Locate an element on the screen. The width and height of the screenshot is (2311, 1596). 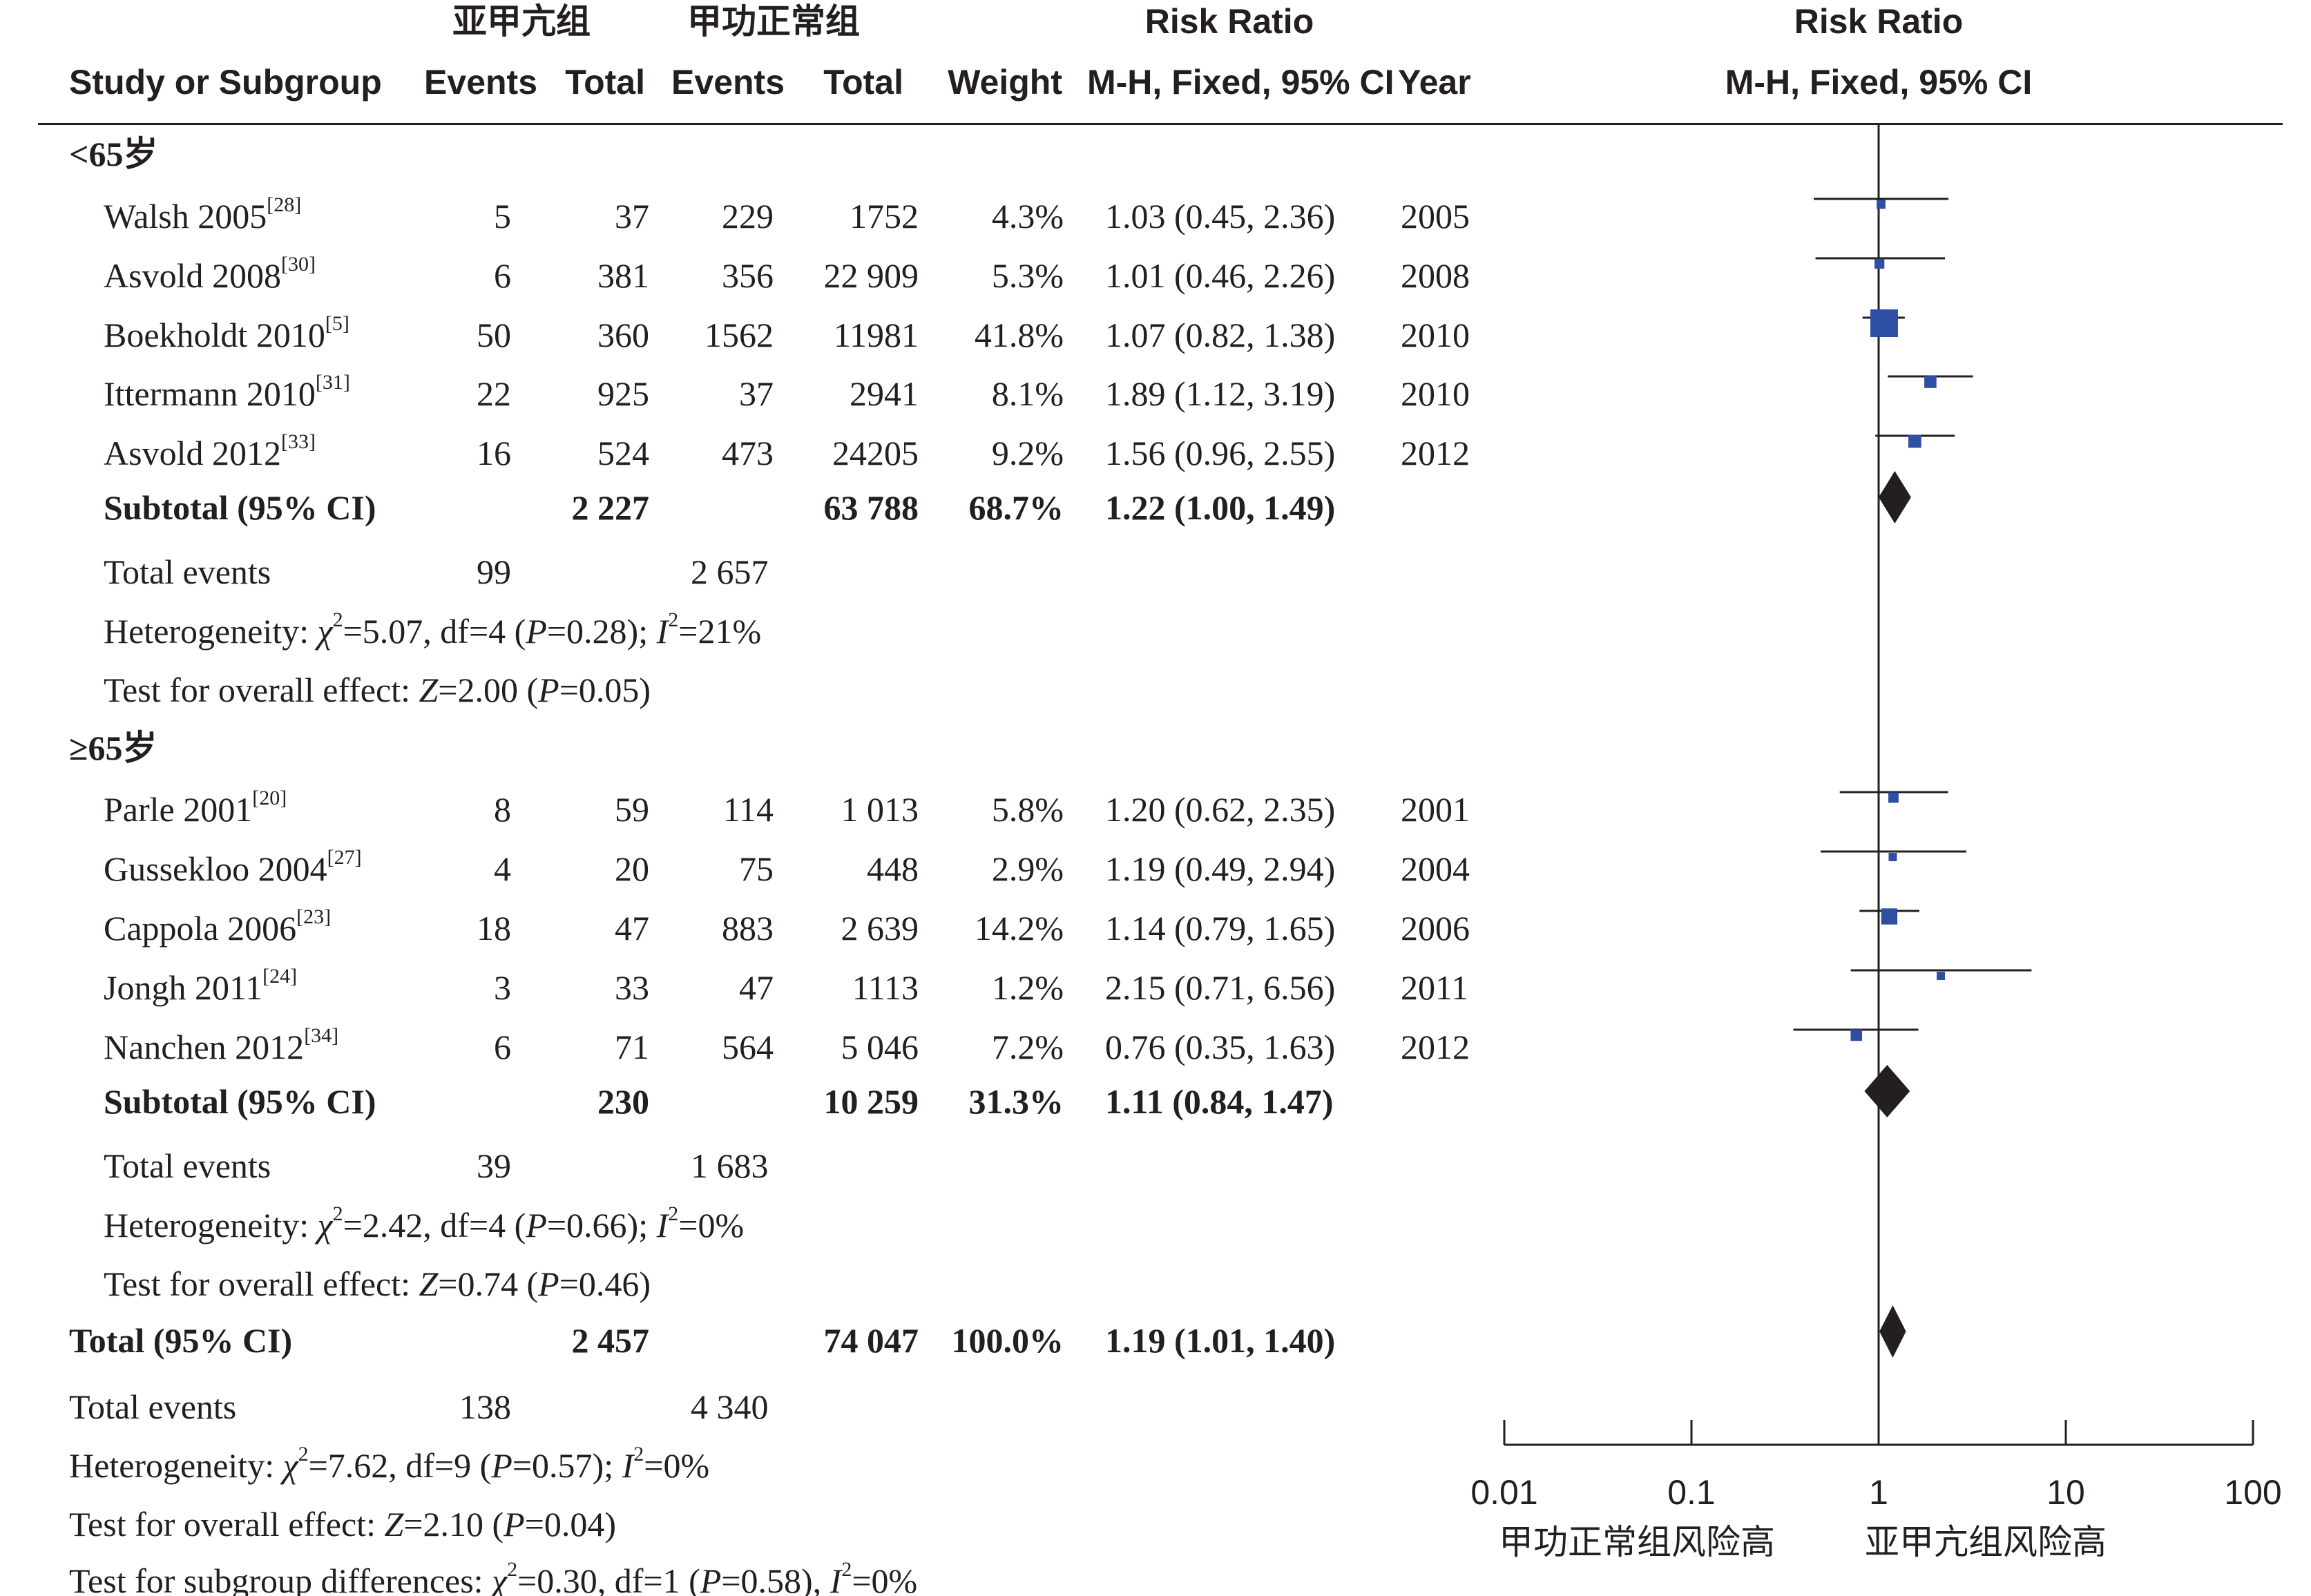
study-ref: [20] is located at coordinates (269, 798).